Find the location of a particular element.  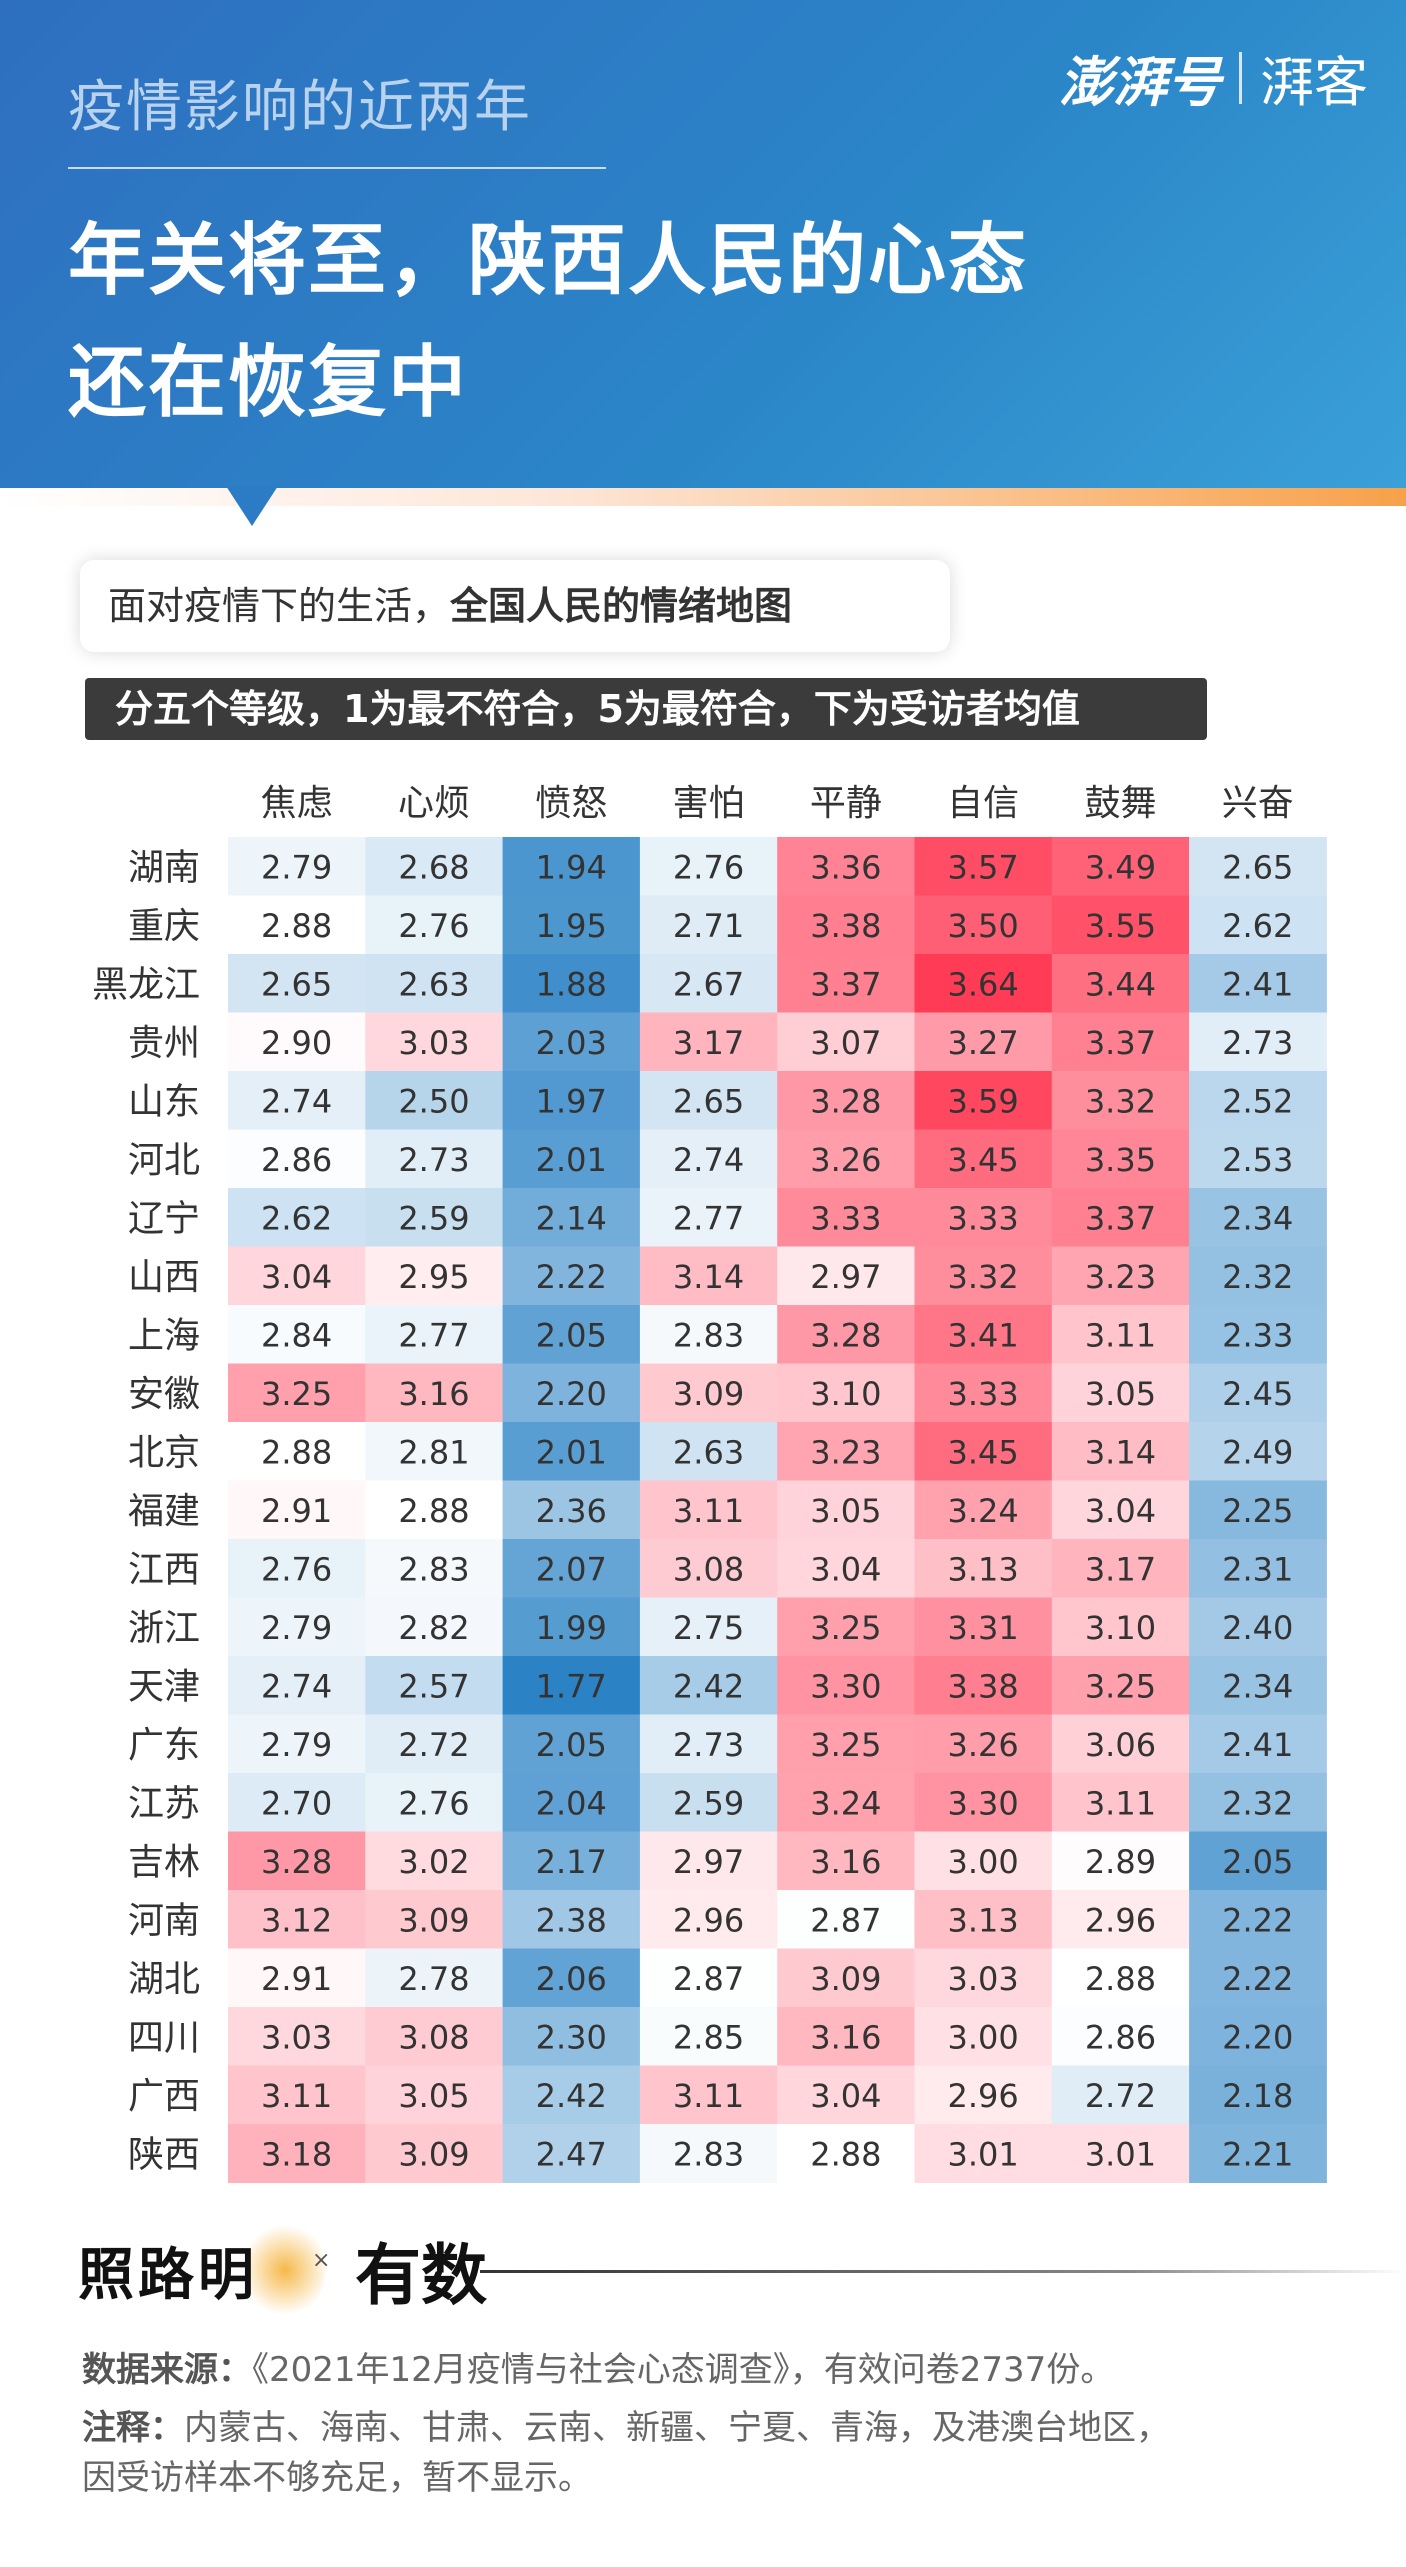

cell-value: 2.86 is located at coordinates (296, 1160).